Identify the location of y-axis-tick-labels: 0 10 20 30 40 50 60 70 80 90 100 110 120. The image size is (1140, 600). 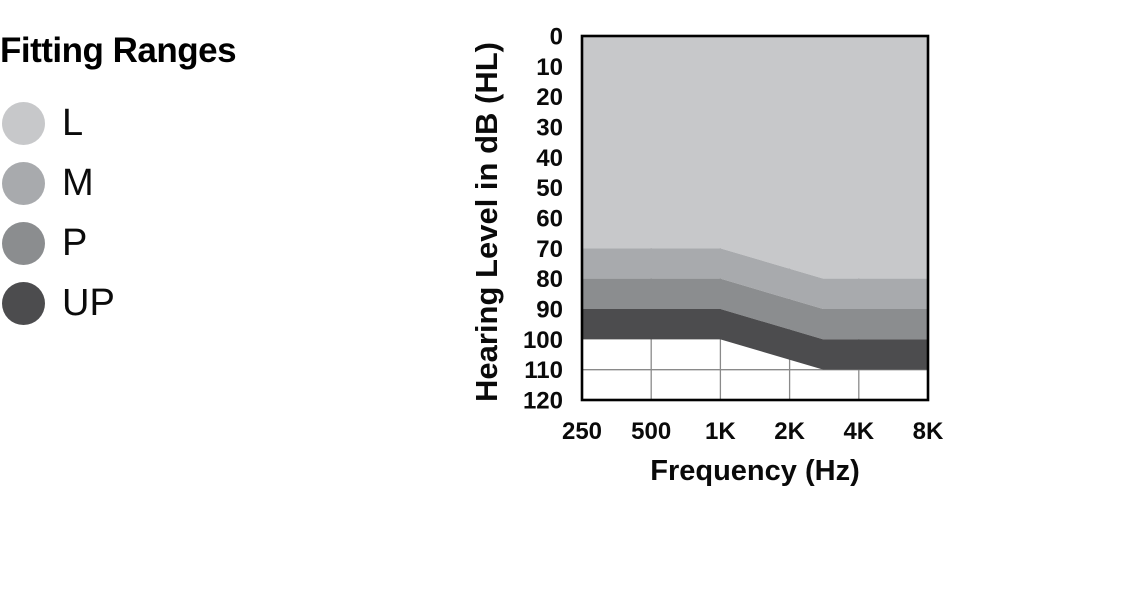
(543, 219).